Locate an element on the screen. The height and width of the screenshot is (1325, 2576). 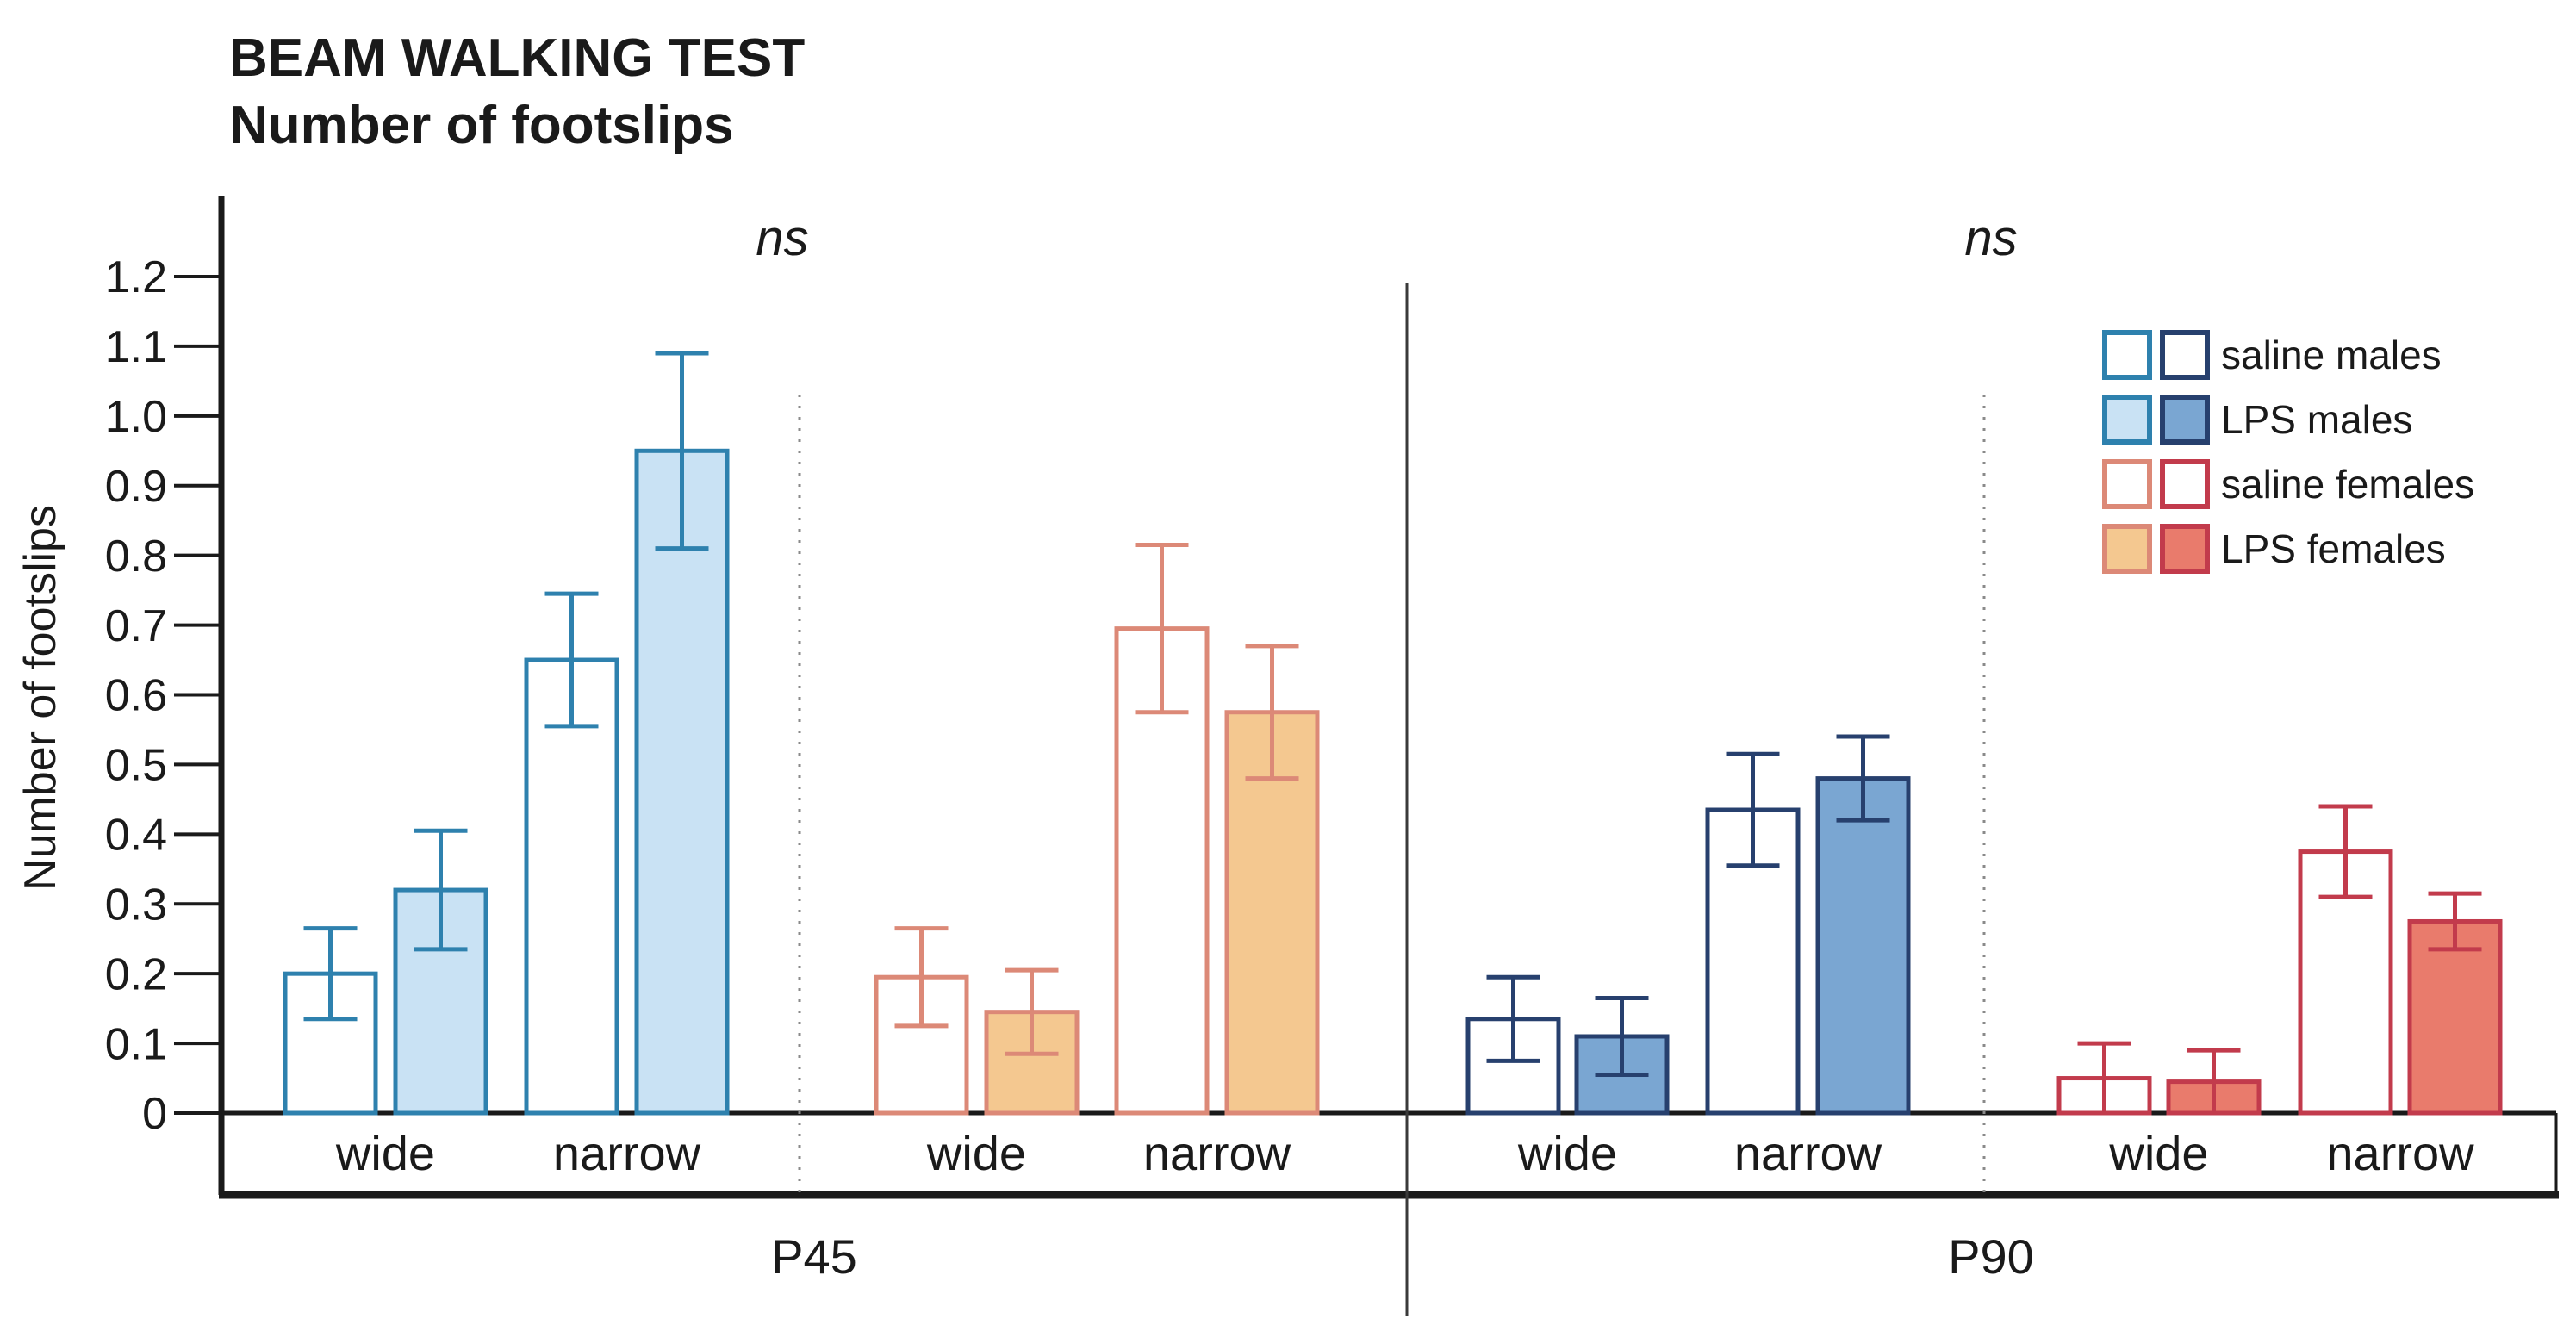
y-axis-tick-label: 0.2 is located at coordinates (136, 974).